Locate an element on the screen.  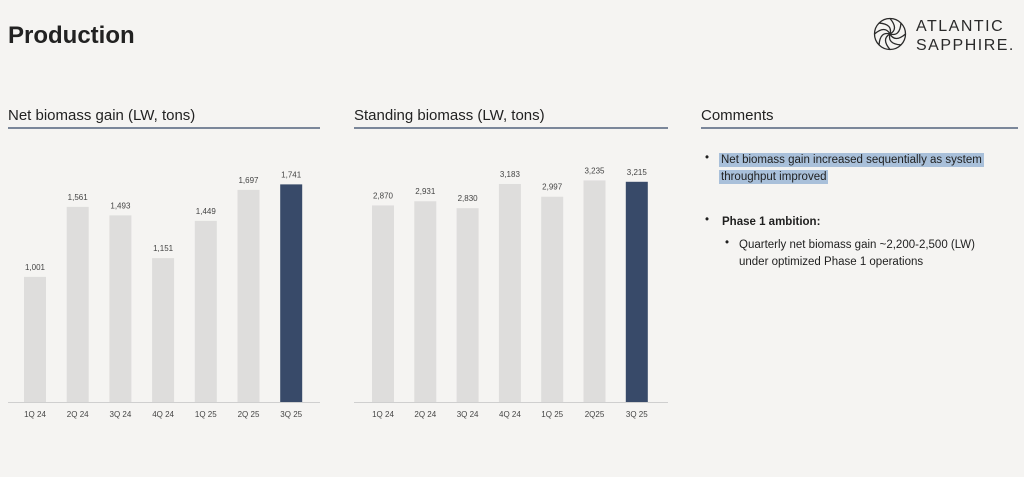
bar-value-label: 1,151 is located at coordinates (163, 248).